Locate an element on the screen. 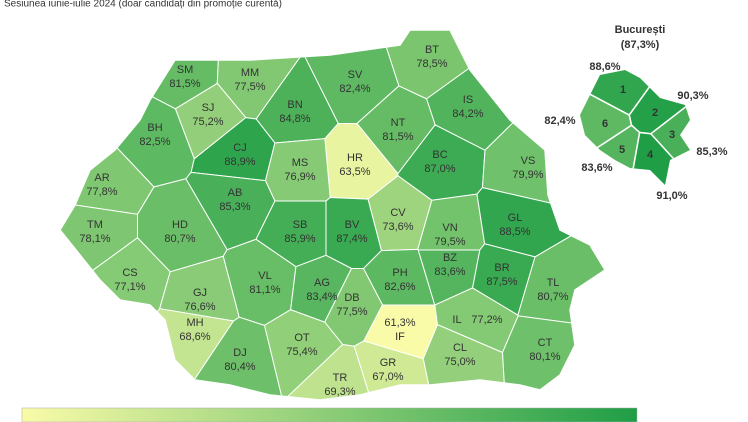 The image size is (748, 422). county-code: TL is located at coordinates (553, 283).